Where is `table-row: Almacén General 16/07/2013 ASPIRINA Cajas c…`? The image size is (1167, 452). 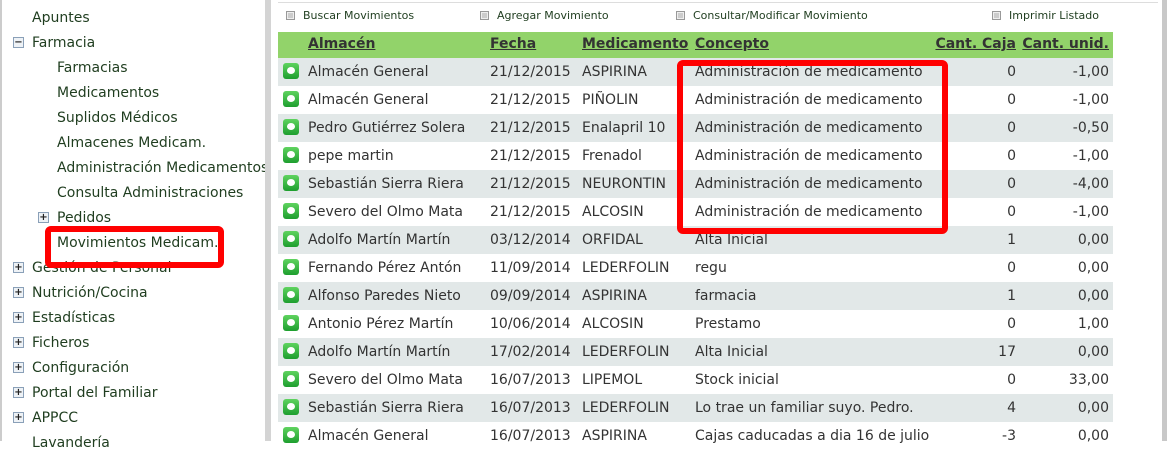
table-row: Almacén General 16/07/2013 ASPIRINA Cajas c… is located at coordinates (695, 436).